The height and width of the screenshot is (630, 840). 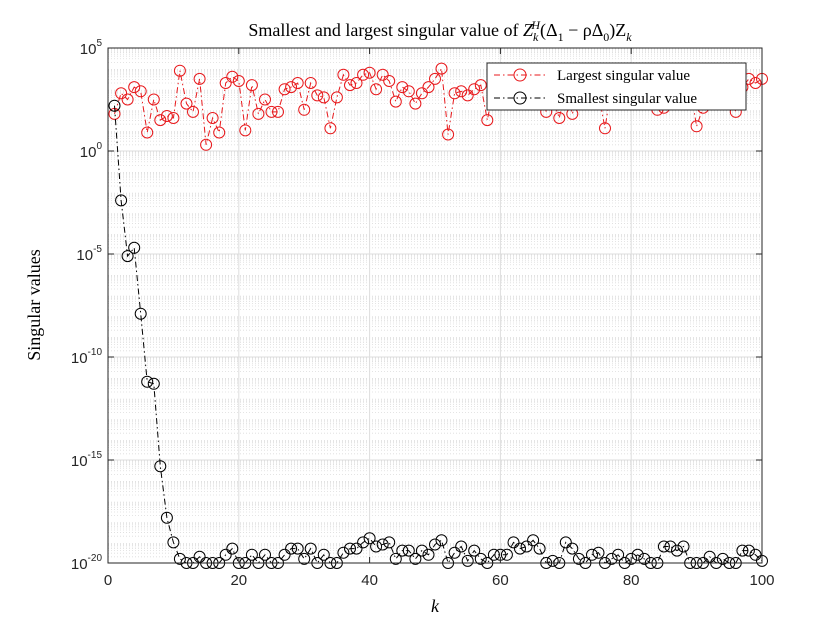 What do you see at coordinates (520, 75) in the screenshot?
I see `legend-marker-largest` at bounding box center [520, 75].